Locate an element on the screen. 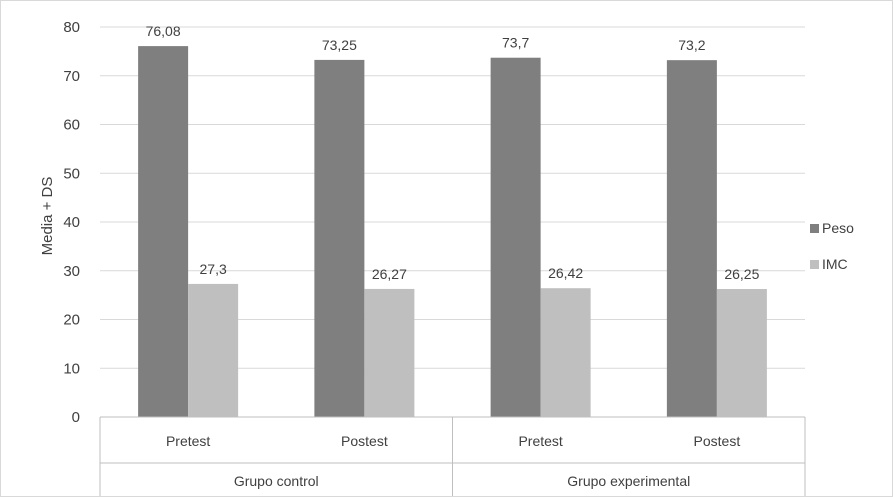  y-tick-label: 80 is located at coordinates (71, 27).